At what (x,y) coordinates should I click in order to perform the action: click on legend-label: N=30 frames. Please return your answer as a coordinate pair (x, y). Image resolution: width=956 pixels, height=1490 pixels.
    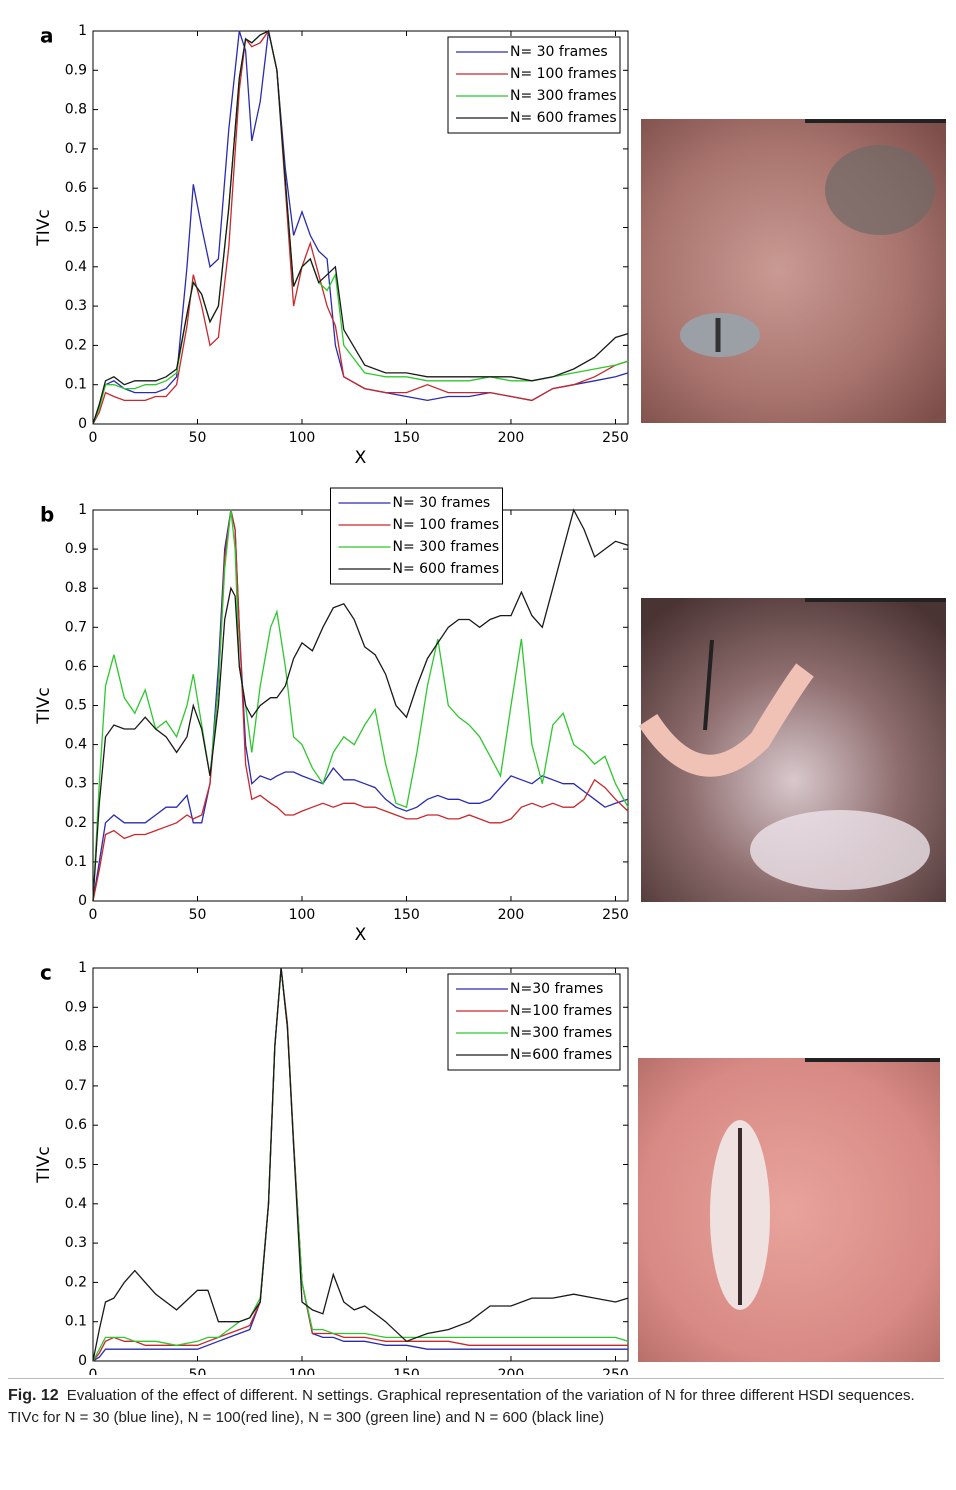
    Looking at the image, I should click on (556, 989).